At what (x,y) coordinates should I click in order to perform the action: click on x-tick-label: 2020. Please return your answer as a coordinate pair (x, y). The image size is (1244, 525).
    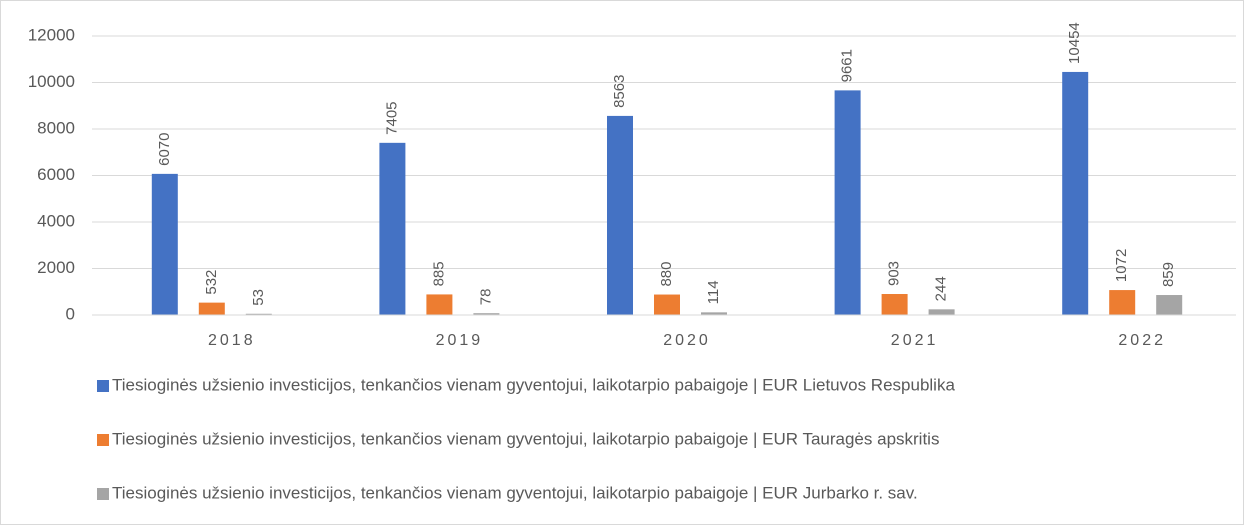
    Looking at the image, I should click on (687, 340).